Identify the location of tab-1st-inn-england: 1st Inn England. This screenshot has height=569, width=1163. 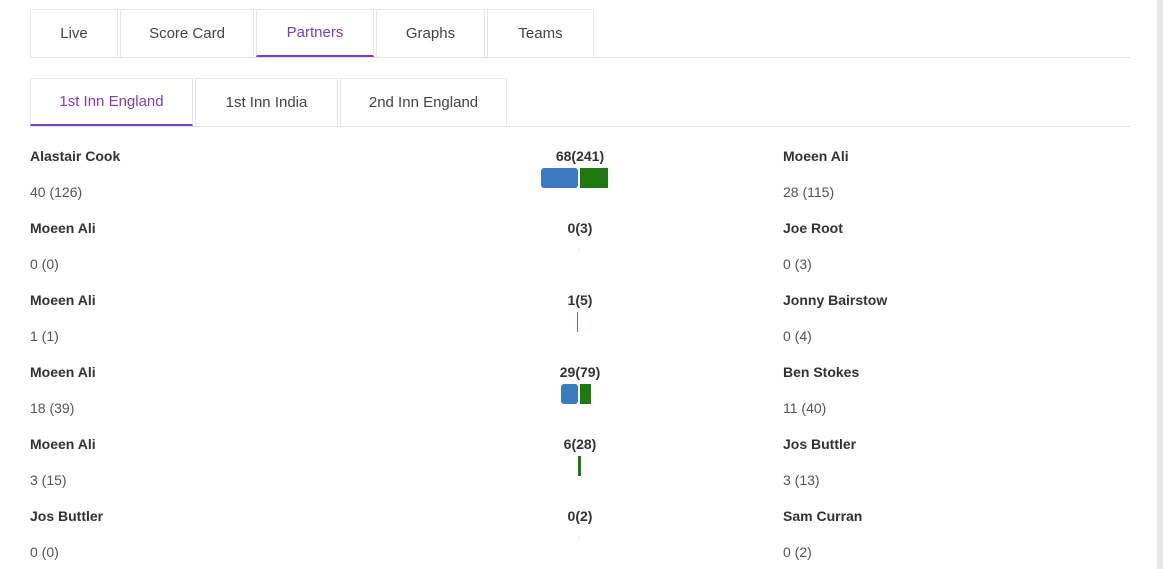
(111, 102).